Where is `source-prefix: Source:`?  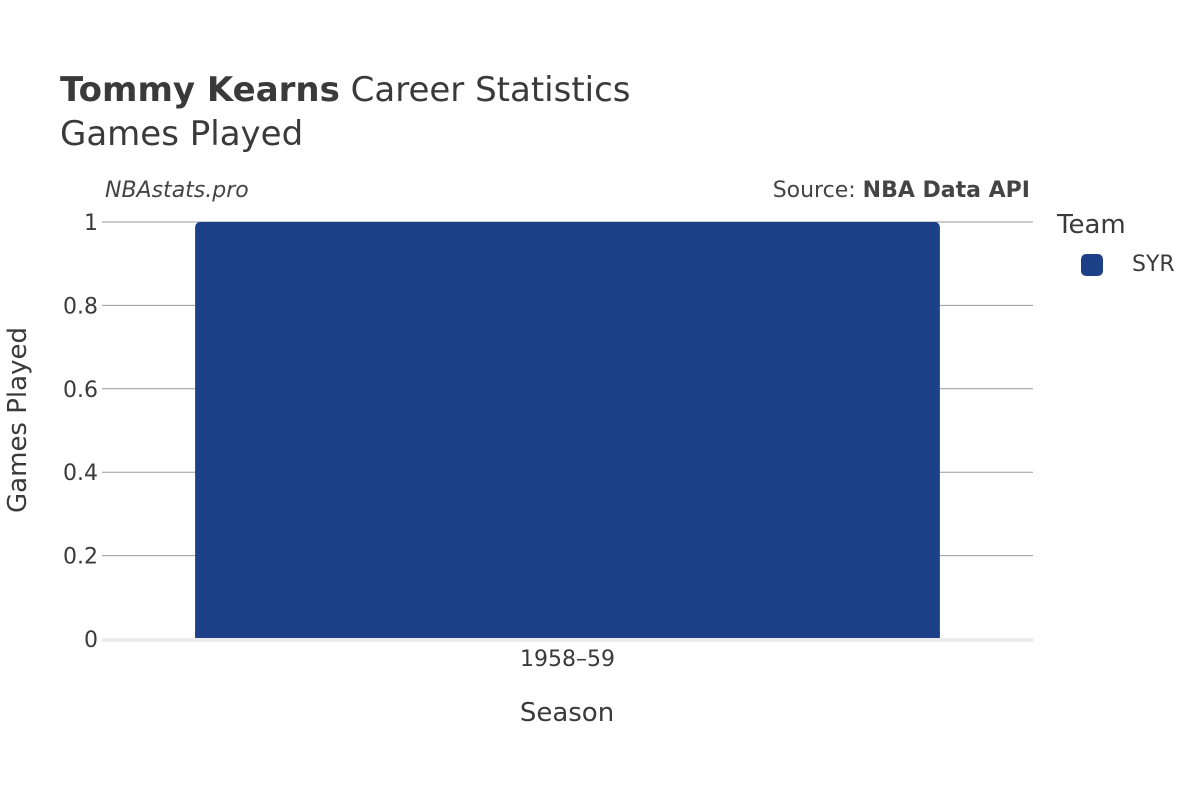
source-prefix: Source: is located at coordinates (817, 190).